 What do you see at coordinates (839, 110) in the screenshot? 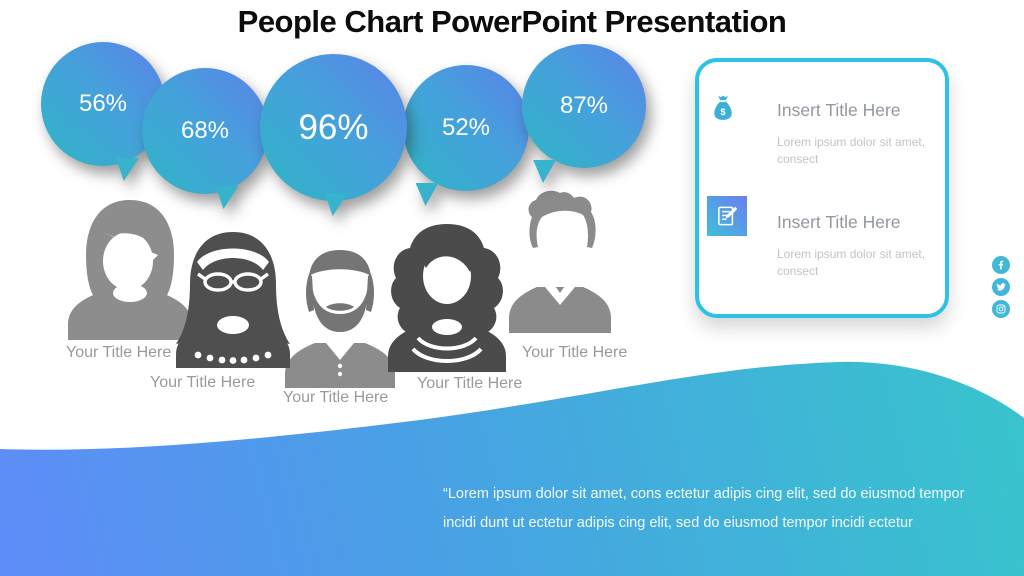
I see `card-item-title-1: Insert Title Here` at bounding box center [839, 110].